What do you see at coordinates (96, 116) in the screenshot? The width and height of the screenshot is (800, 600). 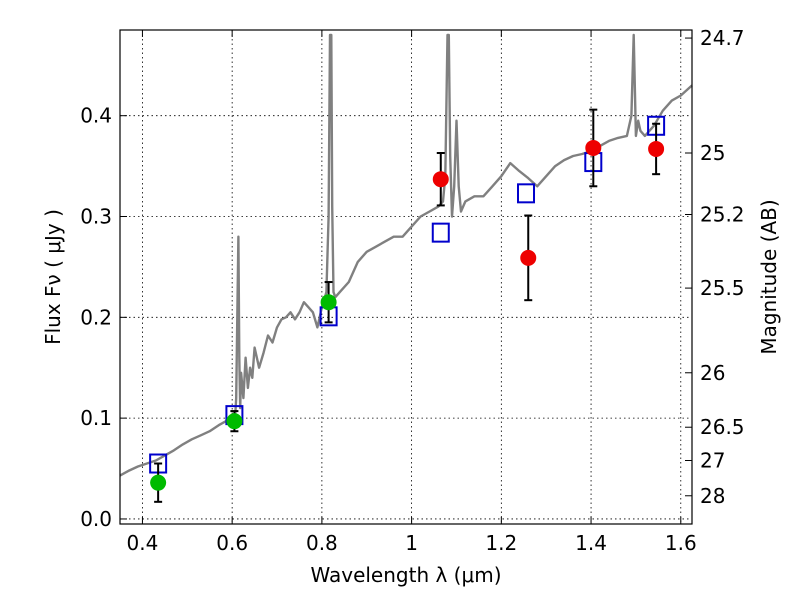 I see `y-tick-label: 0.4` at bounding box center [96, 116].